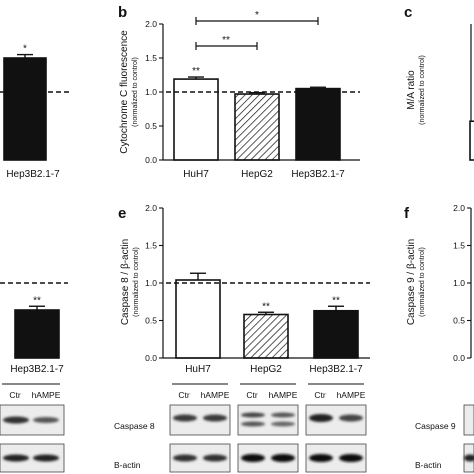  What do you see at coordinates (151, 58) in the screenshot?
I see `ytick-label-b-3: 1.5` at bounding box center [151, 58].